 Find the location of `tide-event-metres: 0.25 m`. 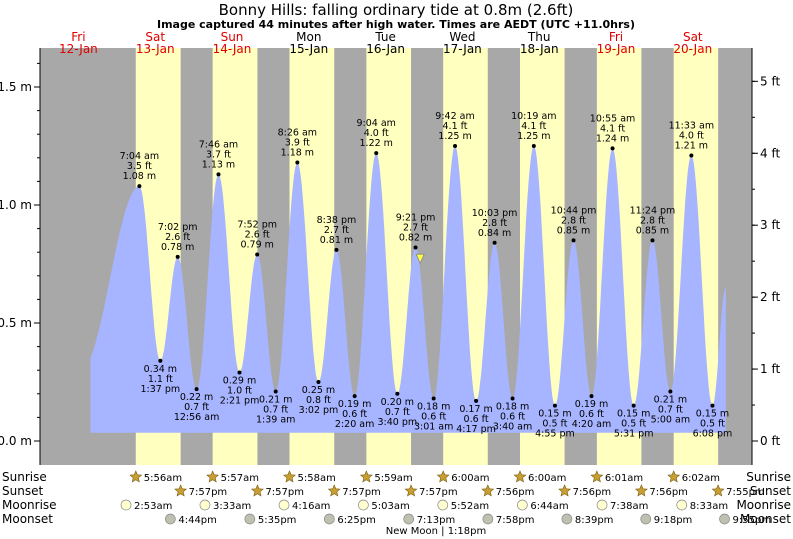

tide-event-metres: 0.25 m is located at coordinates (318, 390).